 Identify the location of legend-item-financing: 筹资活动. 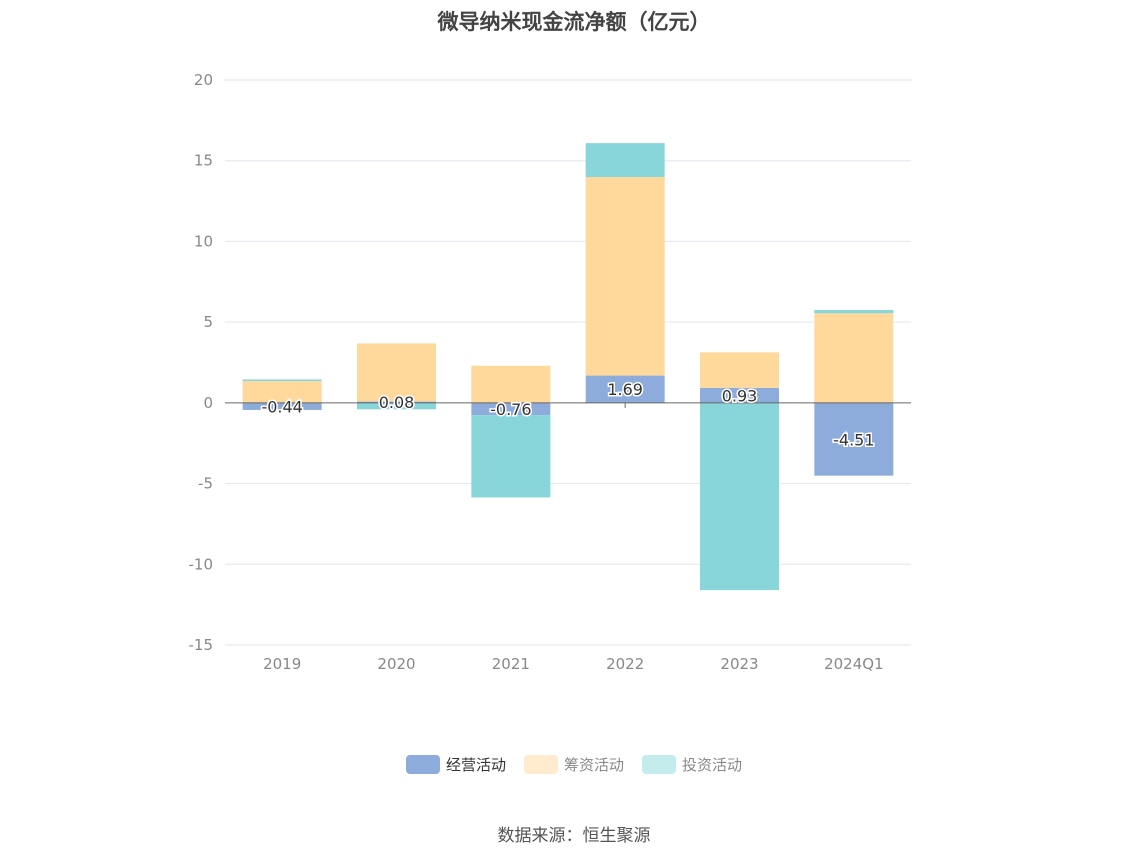
(573, 764).